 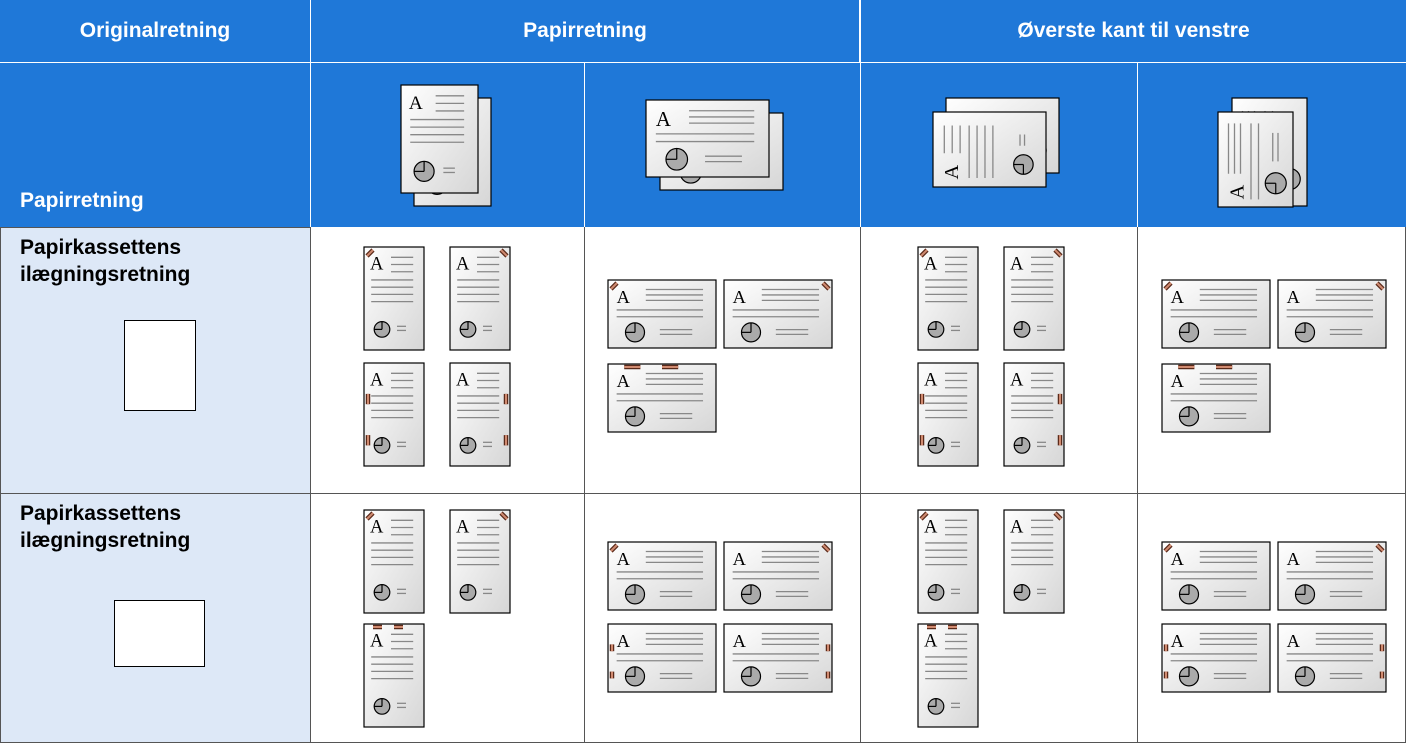 I want to click on header-cell: Øverste kant til venstre, so click(x=1133, y=31).